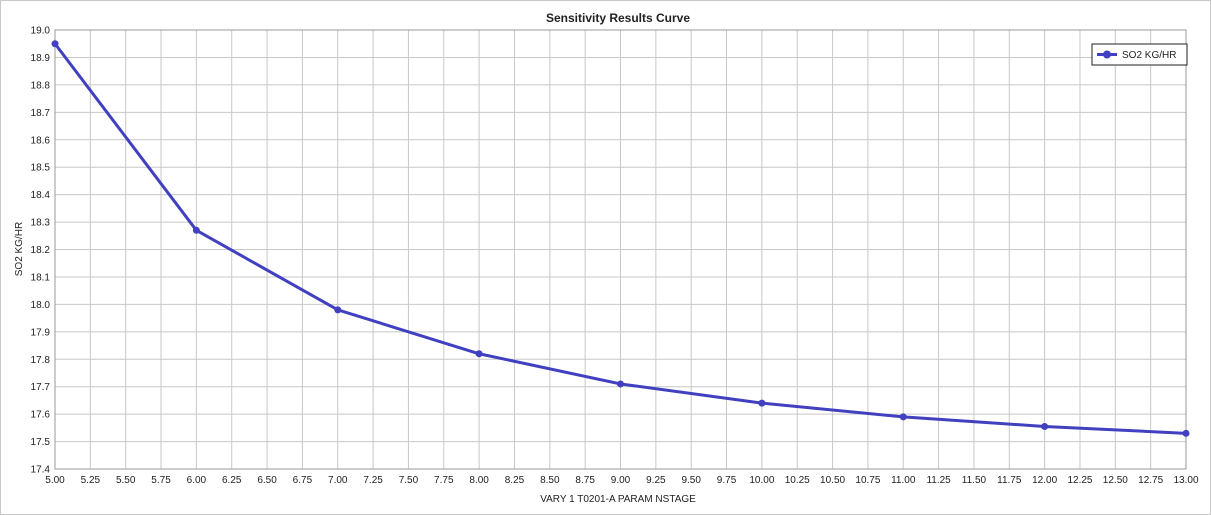 This screenshot has height=515, width=1211. What do you see at coordinates (41, 305) in the screenshot?
I see `y-tick-label: 18.0` at bounding box center [41, 305].